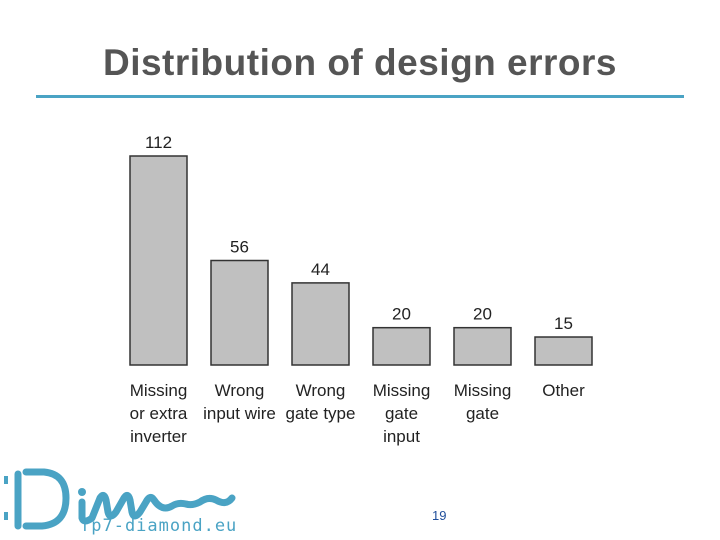 The image size is (720, 540). What do you see at coordinates (360, 96) in the screenshot?
I see `title-underline` at bounding box center [360, 96].